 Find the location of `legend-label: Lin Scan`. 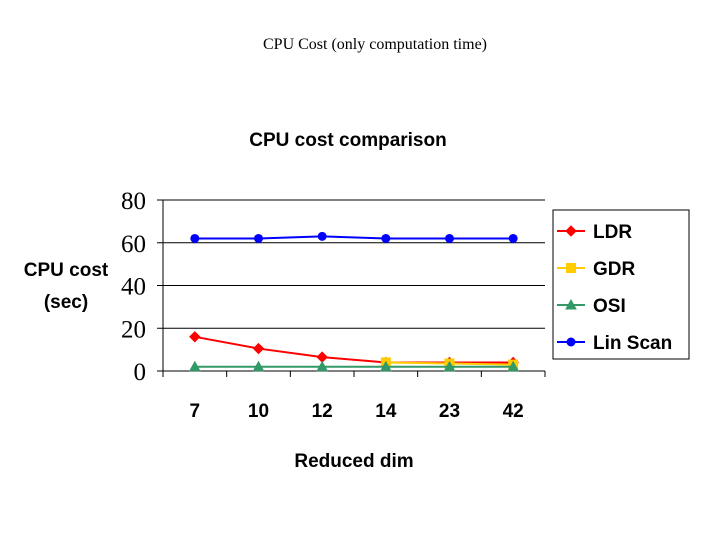

legend-label: Lin Scan is located at coordinates (632, 343).